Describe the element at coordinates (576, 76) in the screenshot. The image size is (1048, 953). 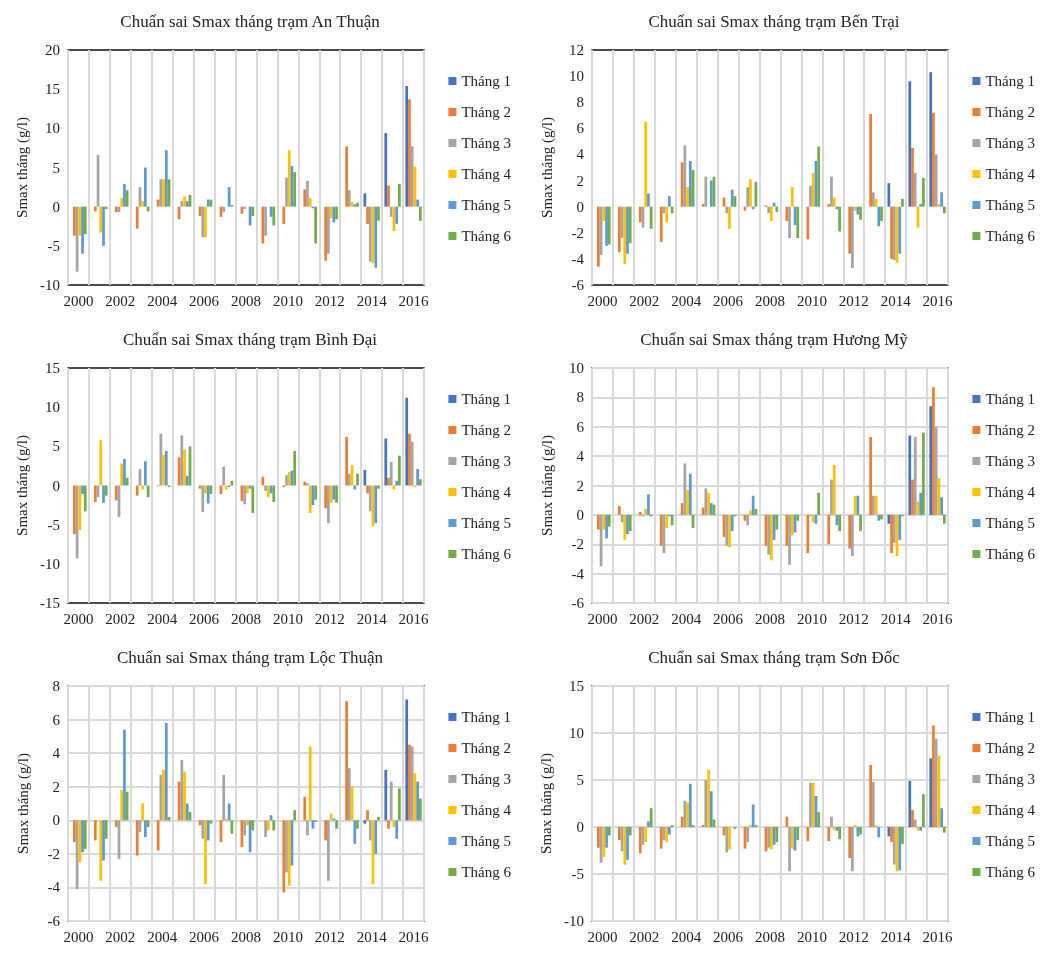
I see `y-tick-label: 10` at that location.